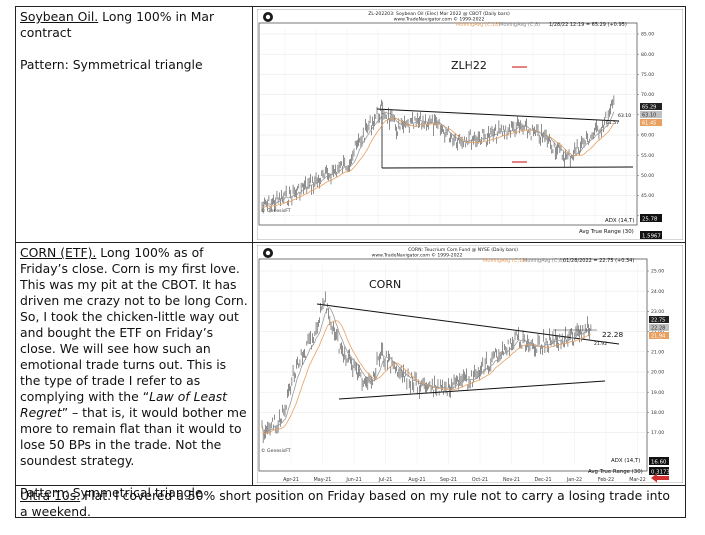 Image resolution: width=705 pixels, height=535 pixels. I want to click on soybean-oil-pattern: Pattern: Symmetrical triangle, so click(111, 64).